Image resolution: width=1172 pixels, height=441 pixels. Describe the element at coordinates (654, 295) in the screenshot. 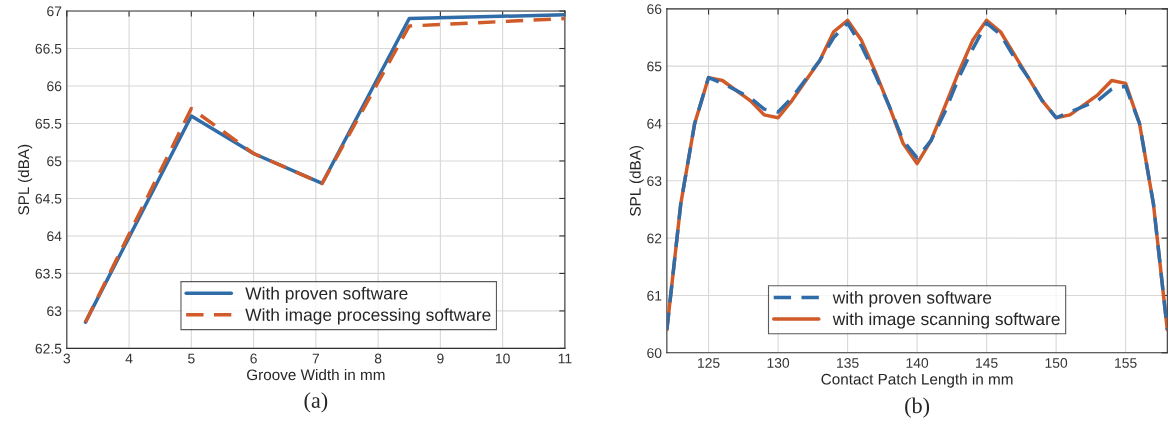

I see `y-tick-label: 61` at that location.